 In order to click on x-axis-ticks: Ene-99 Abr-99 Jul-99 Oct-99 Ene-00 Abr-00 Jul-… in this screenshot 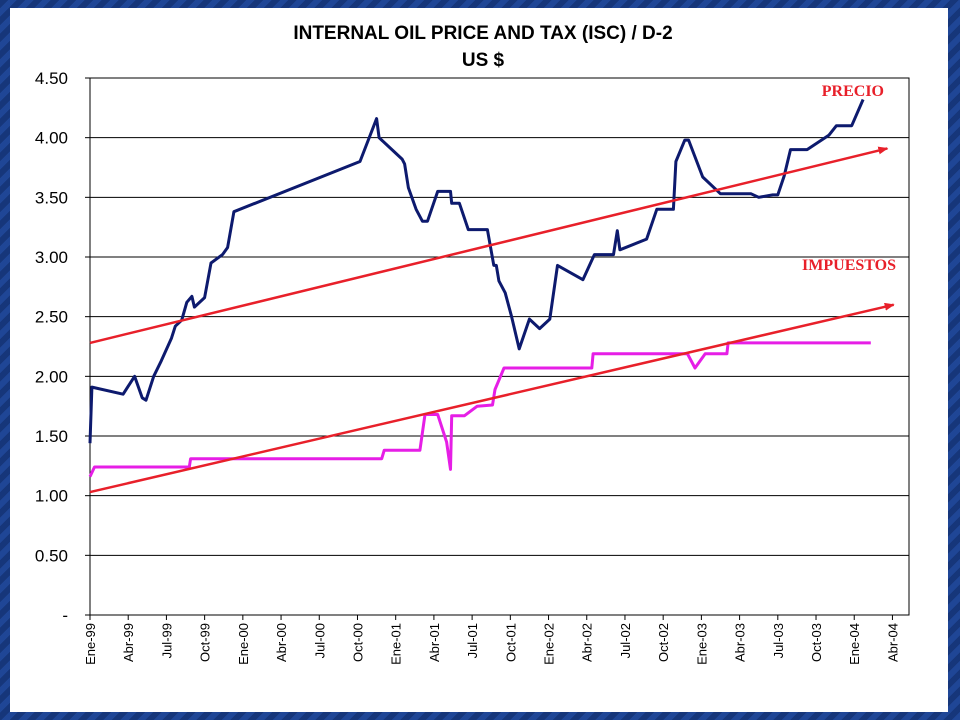, I will do `click(491, 640)`.